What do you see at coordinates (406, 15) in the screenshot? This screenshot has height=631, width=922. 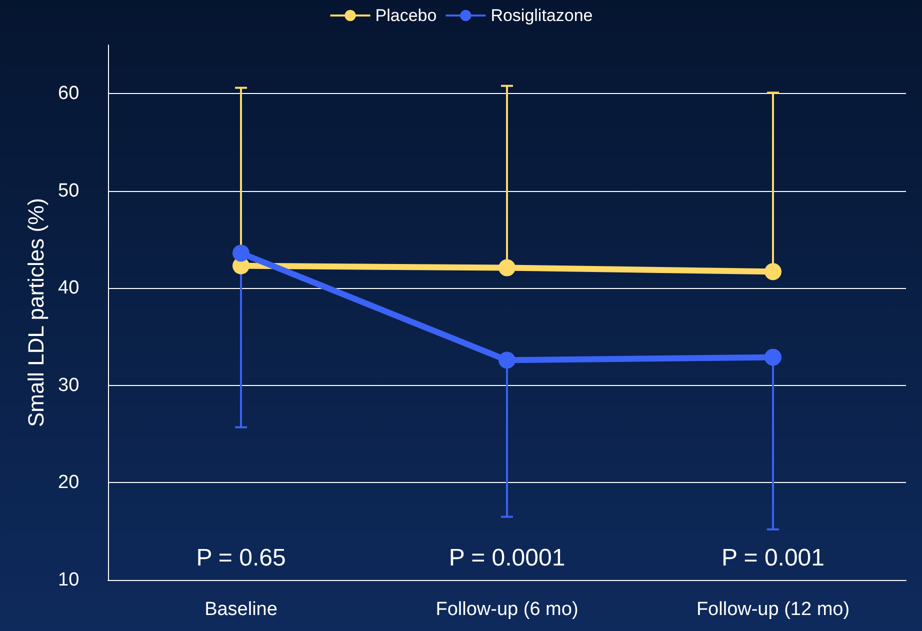 I see `legend-label: Placebo` at bounding box center [406, 15].